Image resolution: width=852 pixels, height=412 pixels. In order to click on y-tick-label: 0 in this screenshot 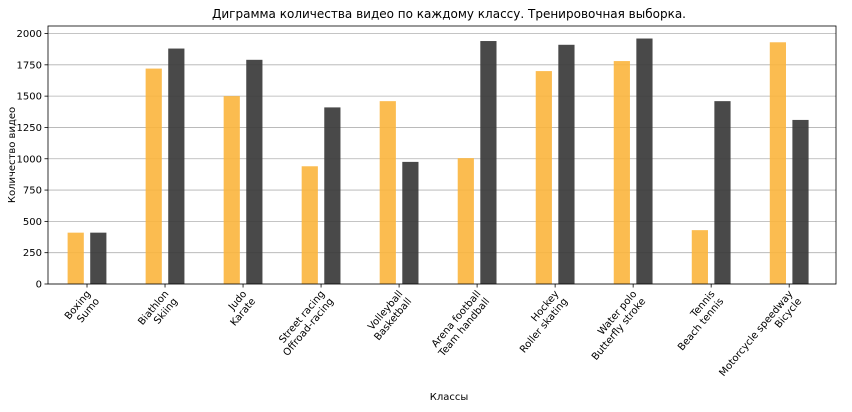, I will do `click(39, 285)`.